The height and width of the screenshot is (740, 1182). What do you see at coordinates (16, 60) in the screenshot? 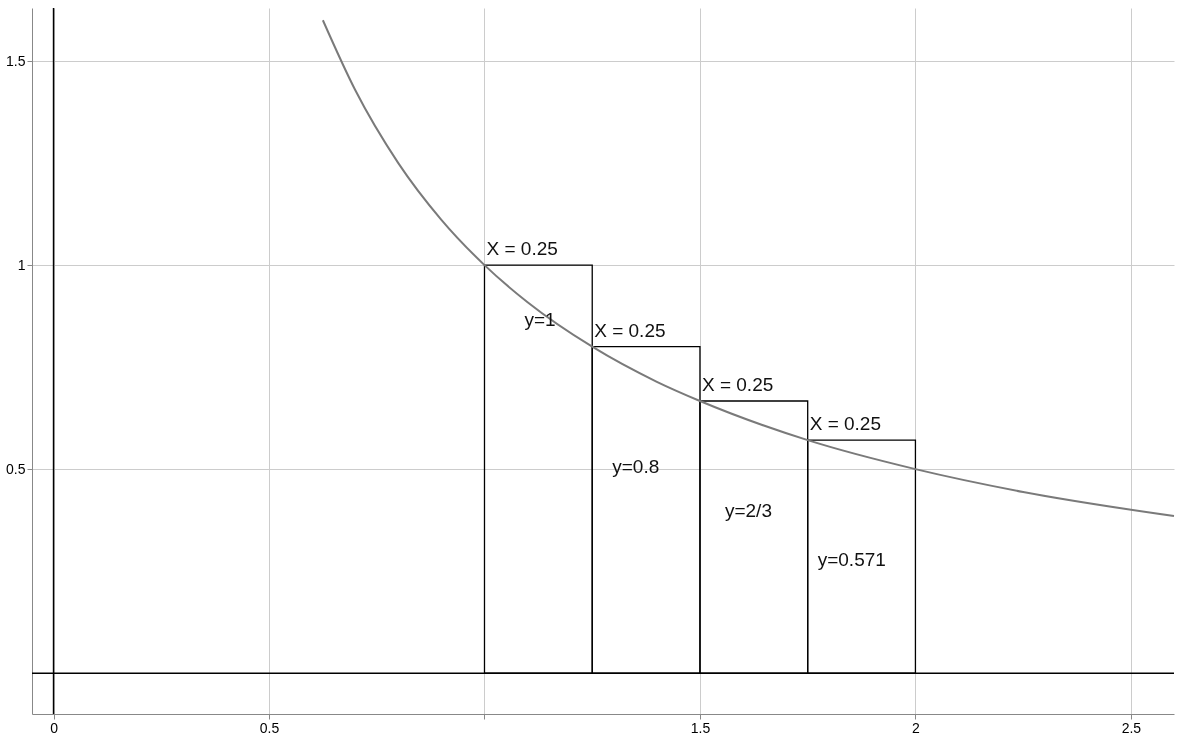
I see `y-tick-label: 1.5` at bounding box center [16, 60].